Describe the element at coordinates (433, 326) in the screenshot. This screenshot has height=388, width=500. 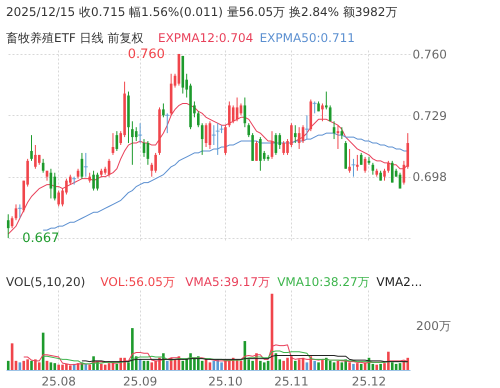
I see `text: 200万` at that location.